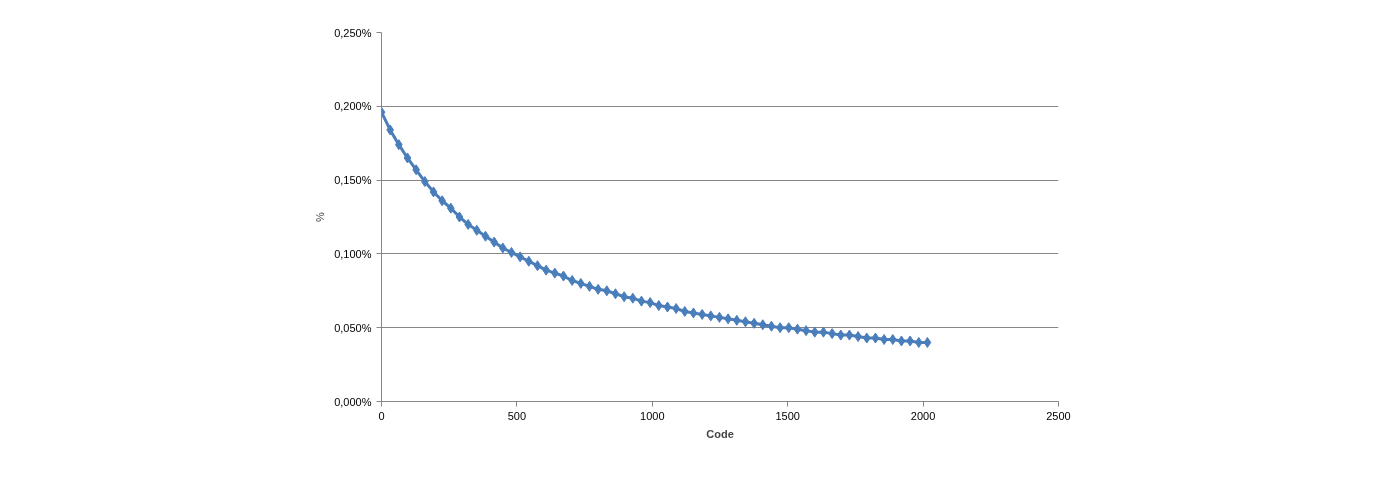 The width and height of the screenshot is (1373, 477). Describe the element at coordinates (353, 180) in the screenshot. I see `y-tick-label: 0,150%` at that location.